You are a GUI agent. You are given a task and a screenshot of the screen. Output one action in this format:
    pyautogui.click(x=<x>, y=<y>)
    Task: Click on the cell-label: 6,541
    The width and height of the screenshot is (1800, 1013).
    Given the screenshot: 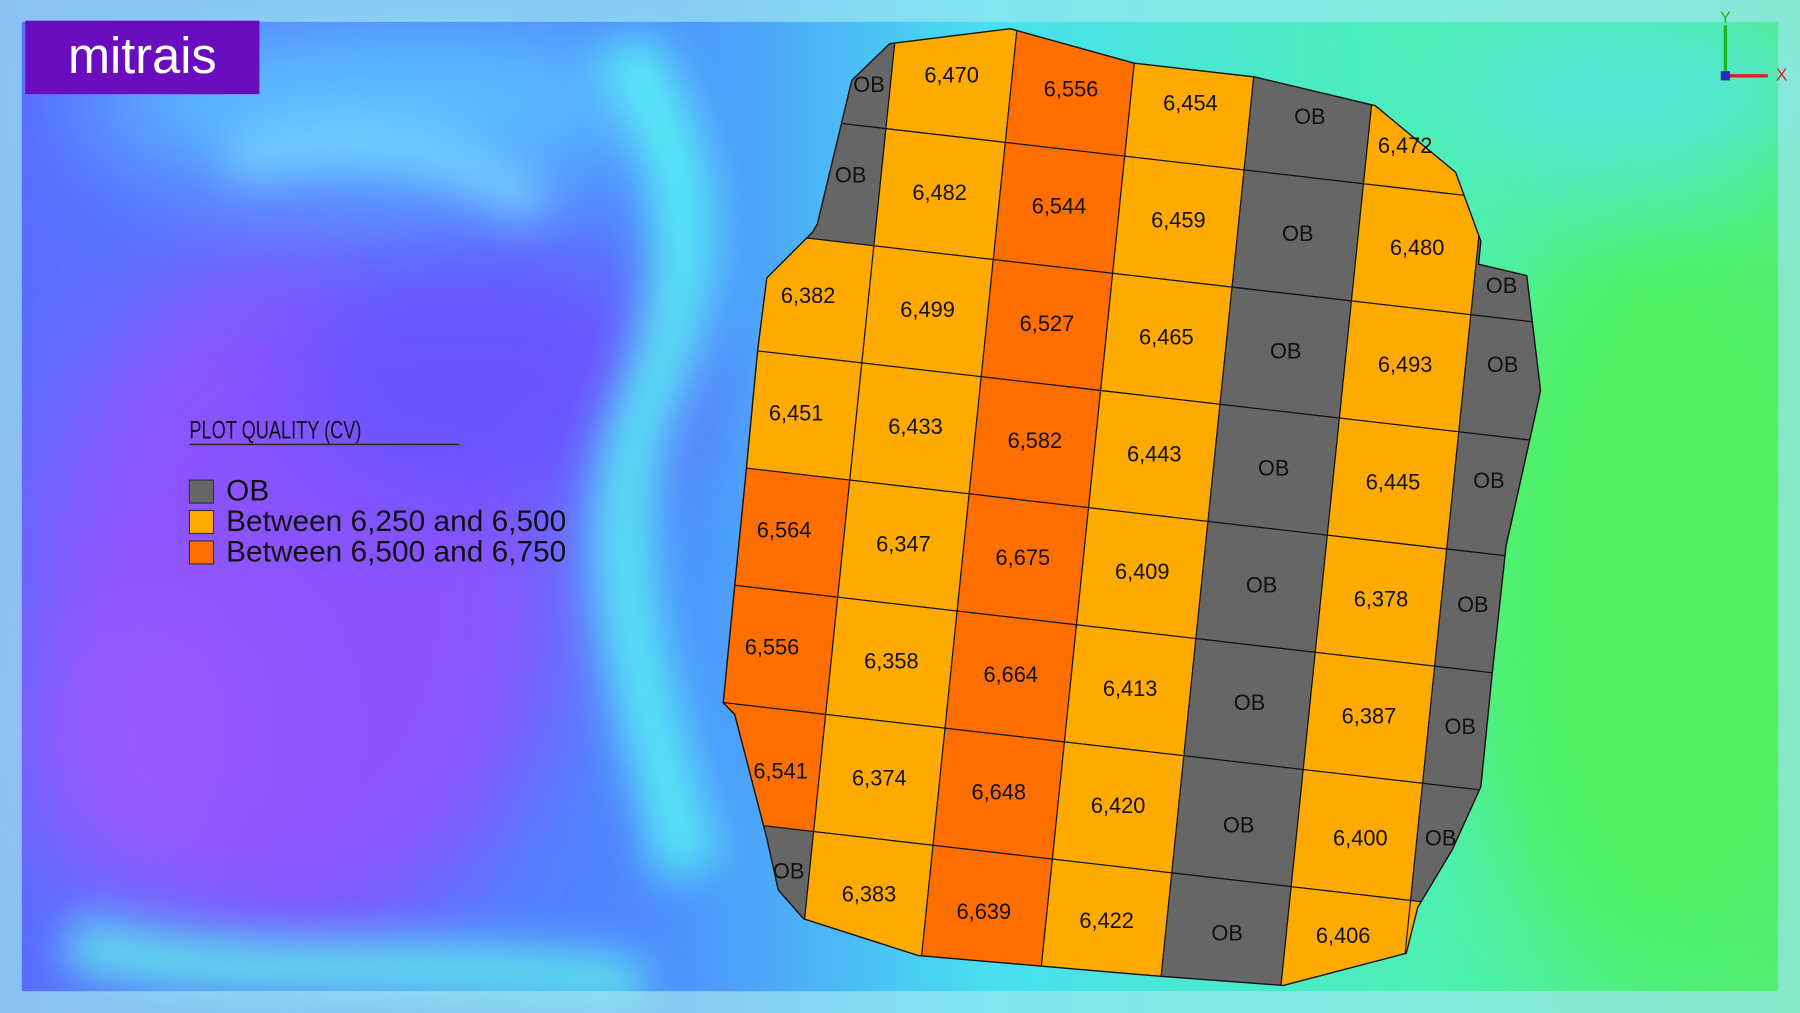 What is the action you would take?
    pyautogui.click(x=780, y=771)
    